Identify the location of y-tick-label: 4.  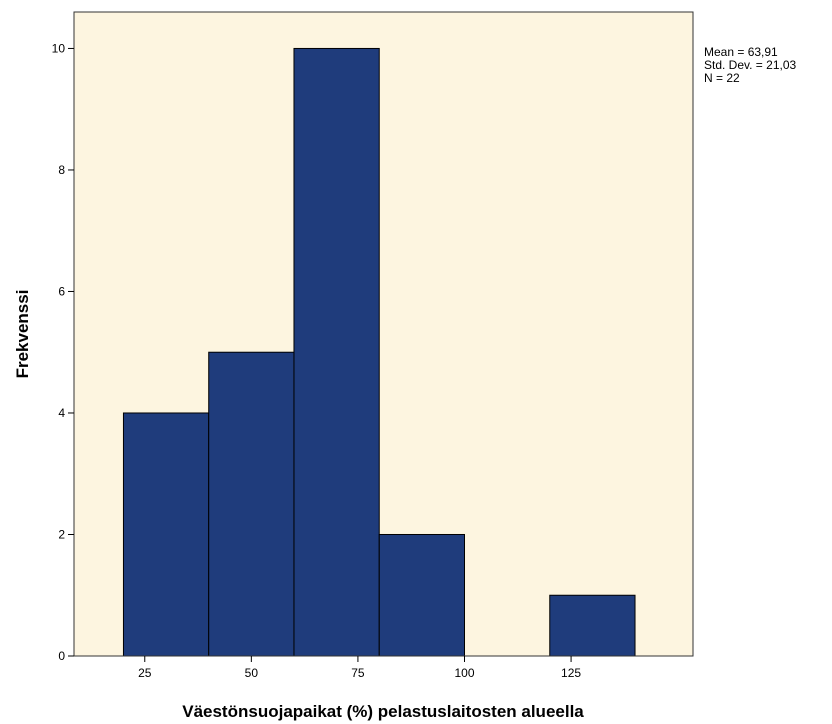
(61, 413).